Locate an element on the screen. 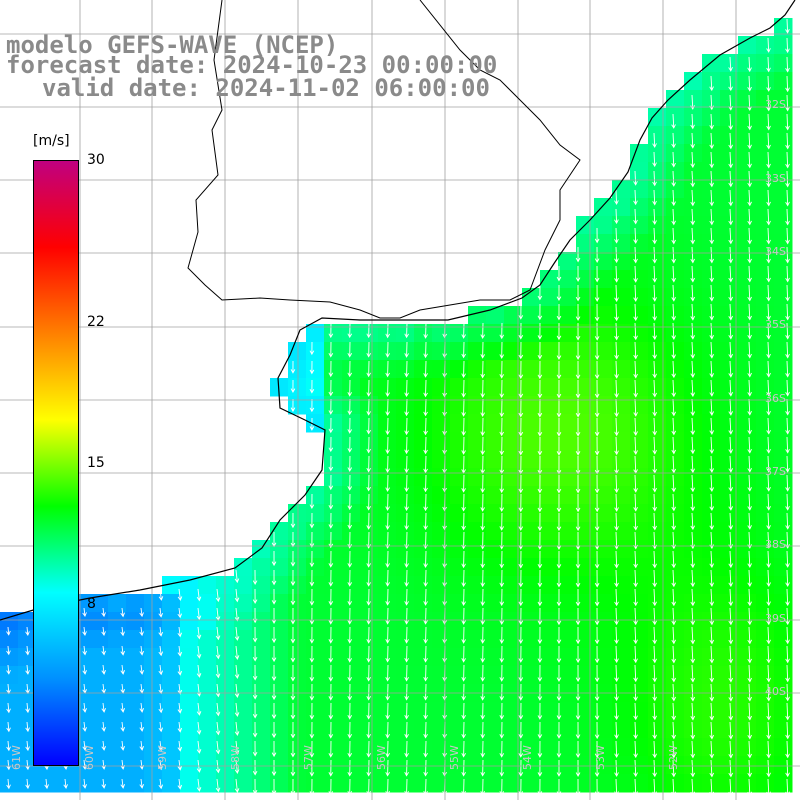 This screenshot has height=800, width=800. colorbar-tick-label: 22 is located at coordinates (96, 321).